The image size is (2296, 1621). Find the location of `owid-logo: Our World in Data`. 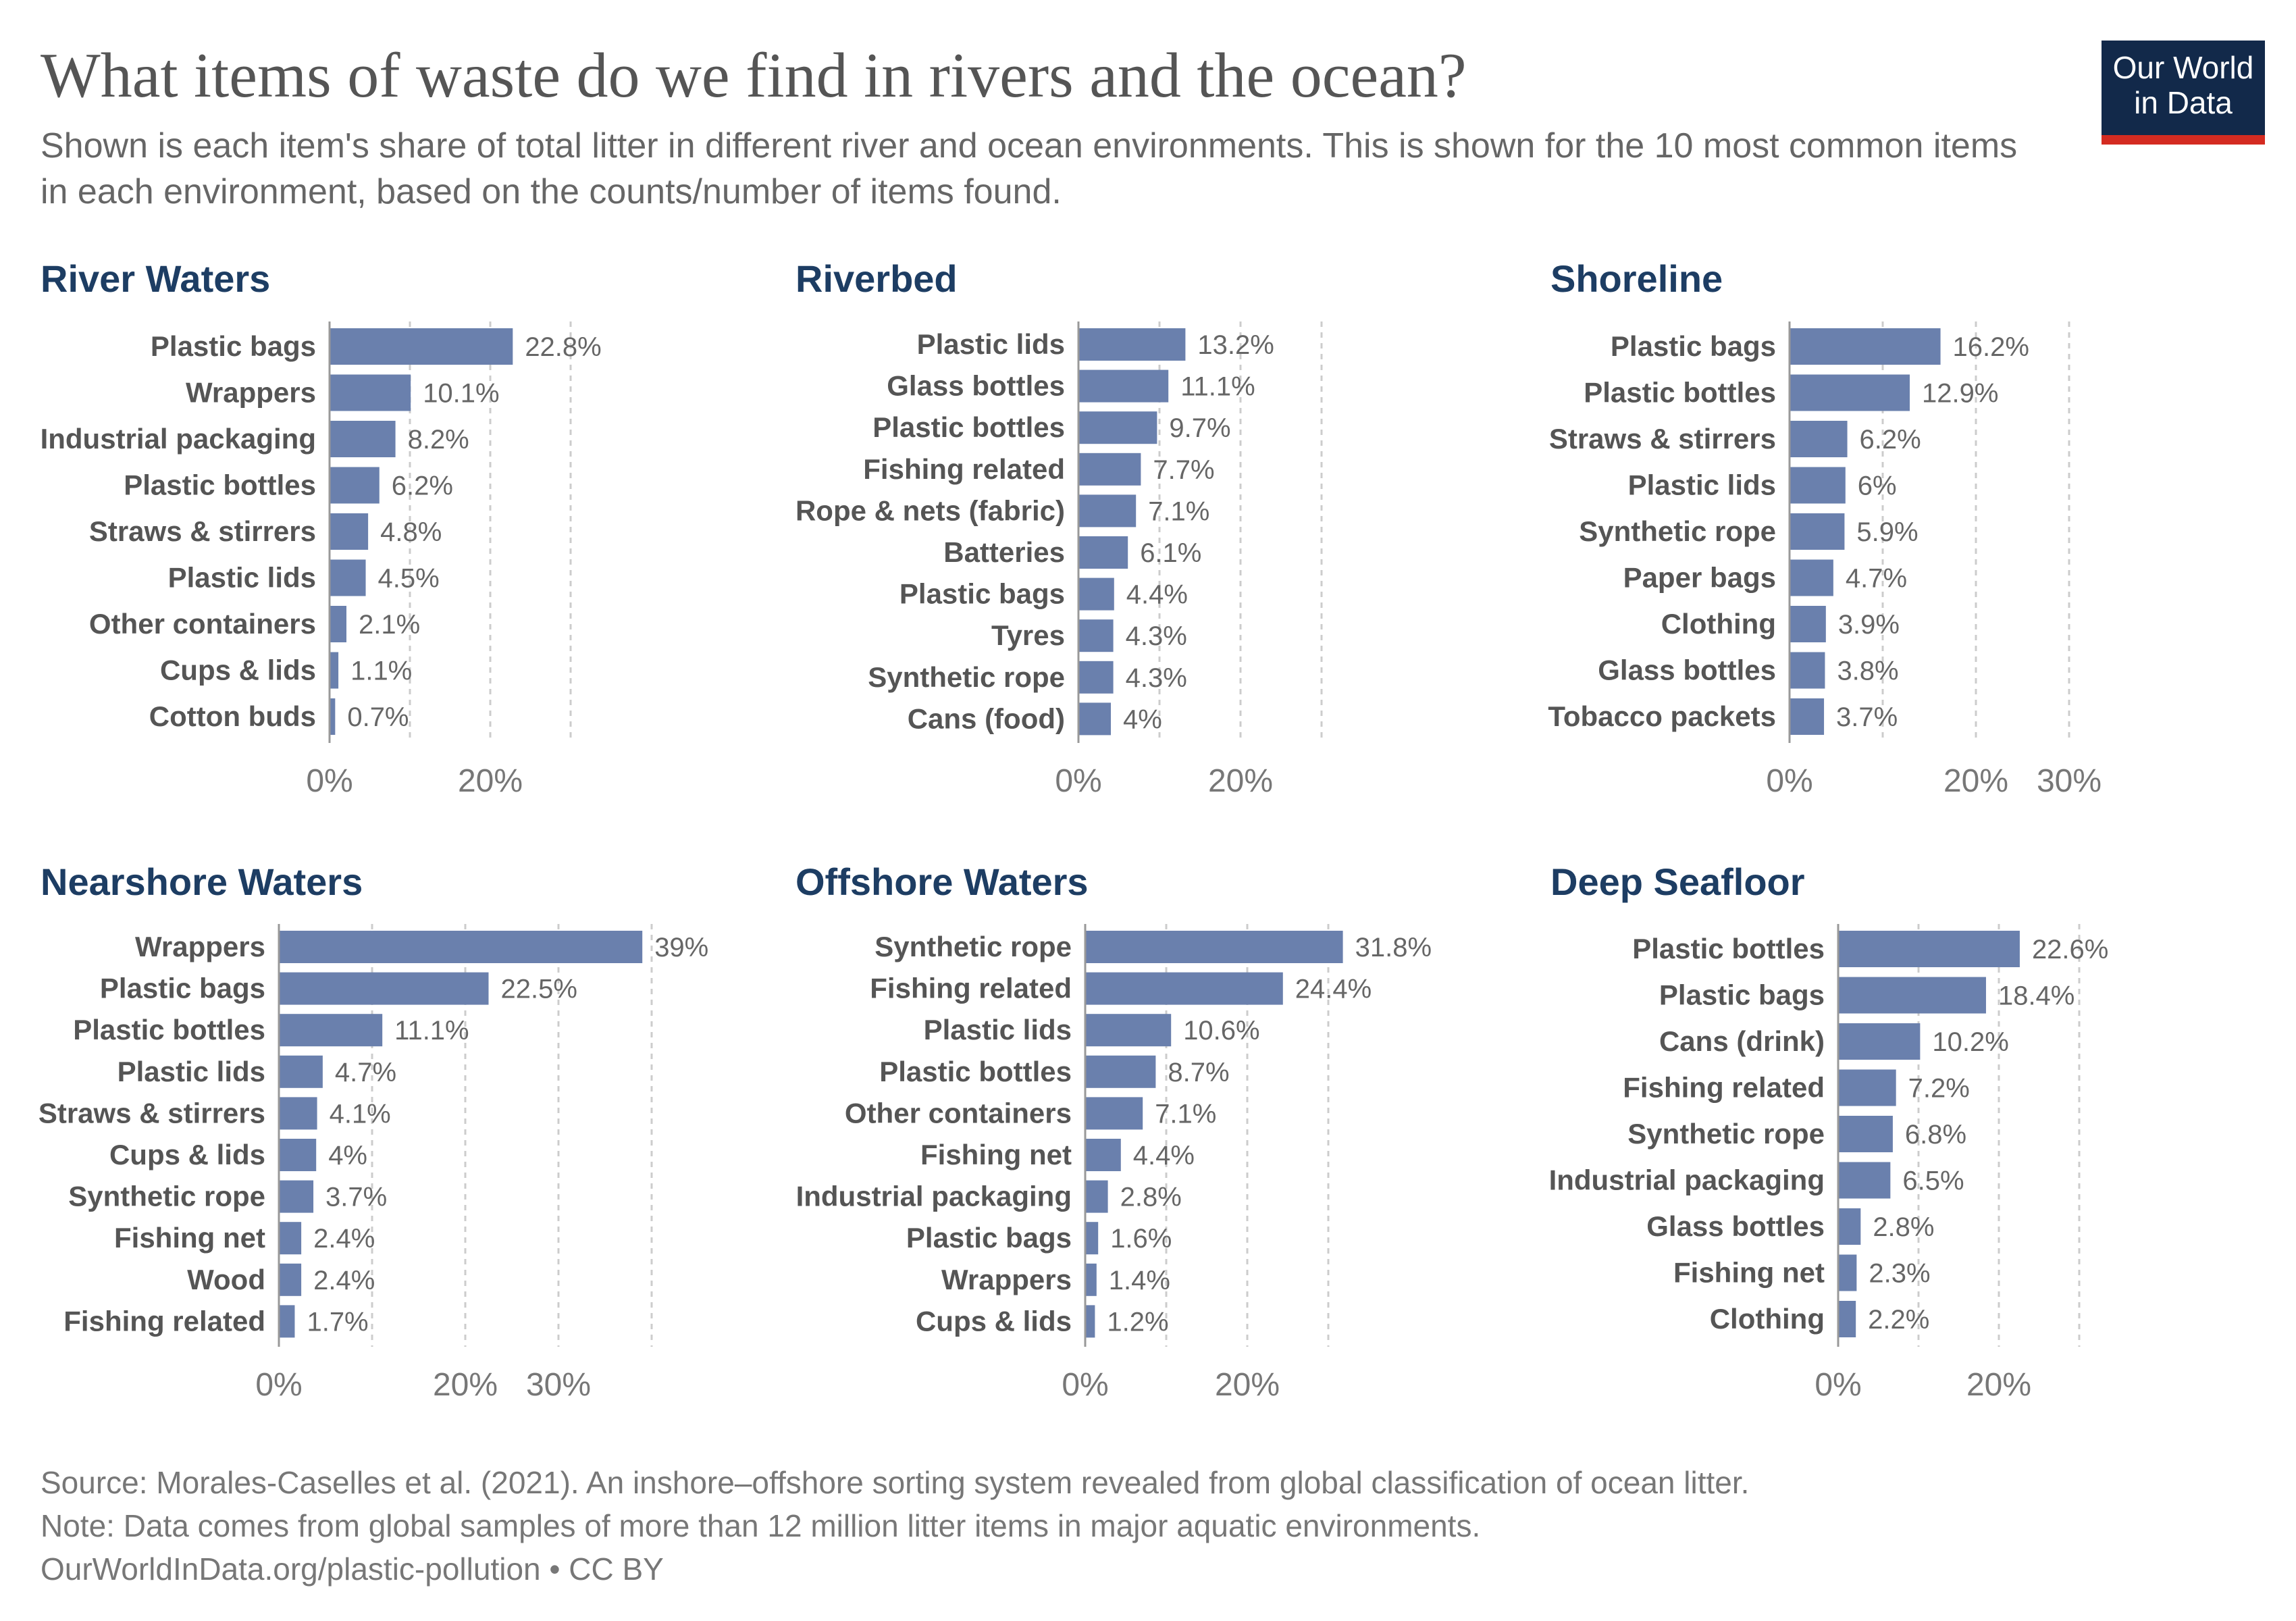

owid-logo: Our World in Data is located at coordinates (2183, 93).